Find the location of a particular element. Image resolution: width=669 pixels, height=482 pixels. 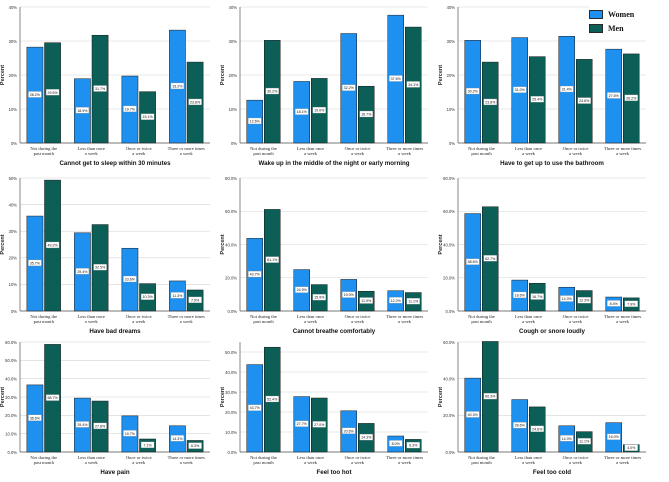

chart-title: Have to get up to use the bathroom is located at coordinates (552, 163).